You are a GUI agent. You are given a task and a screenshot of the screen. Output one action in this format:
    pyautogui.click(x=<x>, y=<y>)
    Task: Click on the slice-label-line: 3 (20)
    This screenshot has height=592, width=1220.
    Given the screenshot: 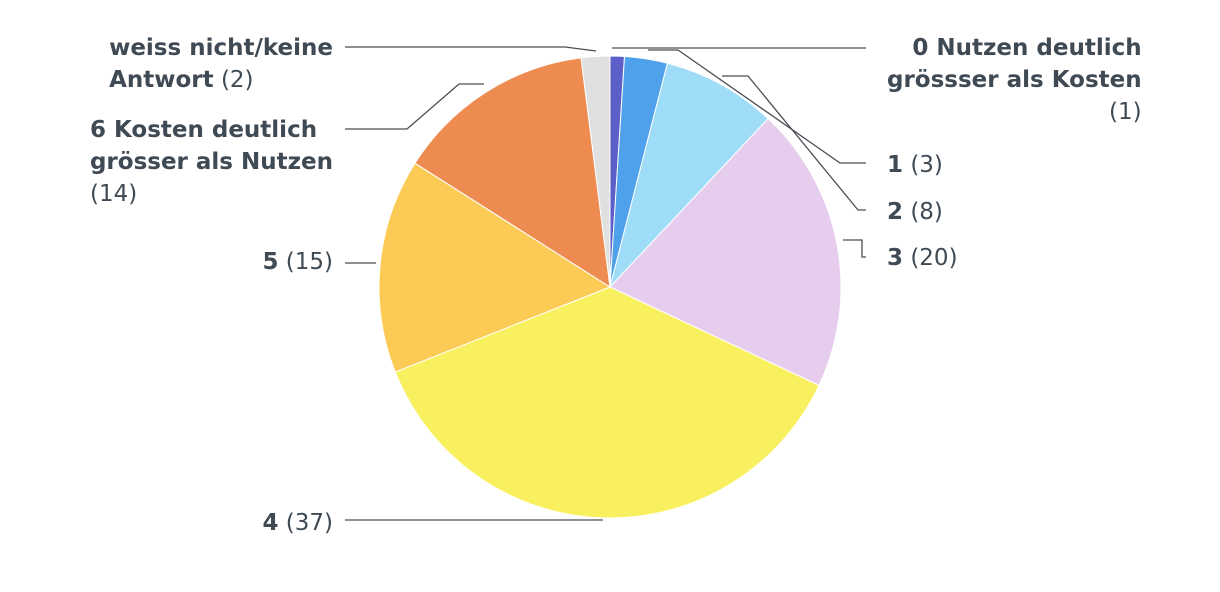 What is the action you would take?
    pyautogui.click(x=922, y=258)
    